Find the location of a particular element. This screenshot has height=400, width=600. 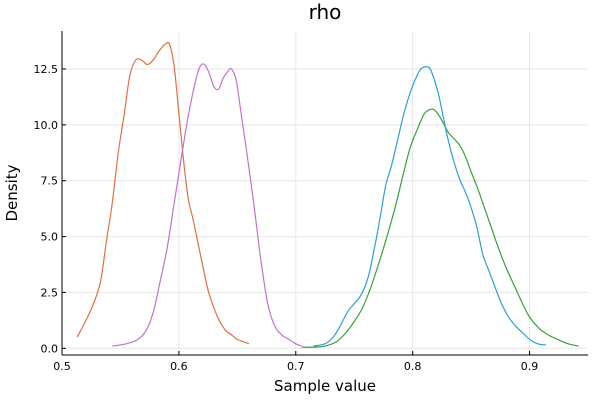

y-tick-label: 5.0 is located at coordinates (50, 237).